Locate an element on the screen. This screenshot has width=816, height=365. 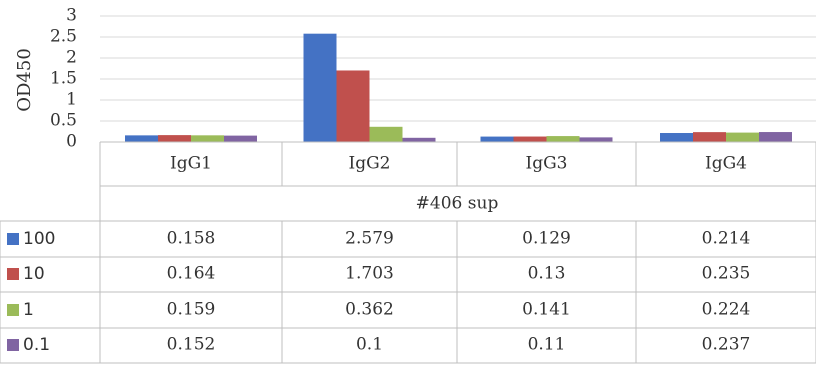
table-cell: 2.579 is located at coordinates (369, 239).